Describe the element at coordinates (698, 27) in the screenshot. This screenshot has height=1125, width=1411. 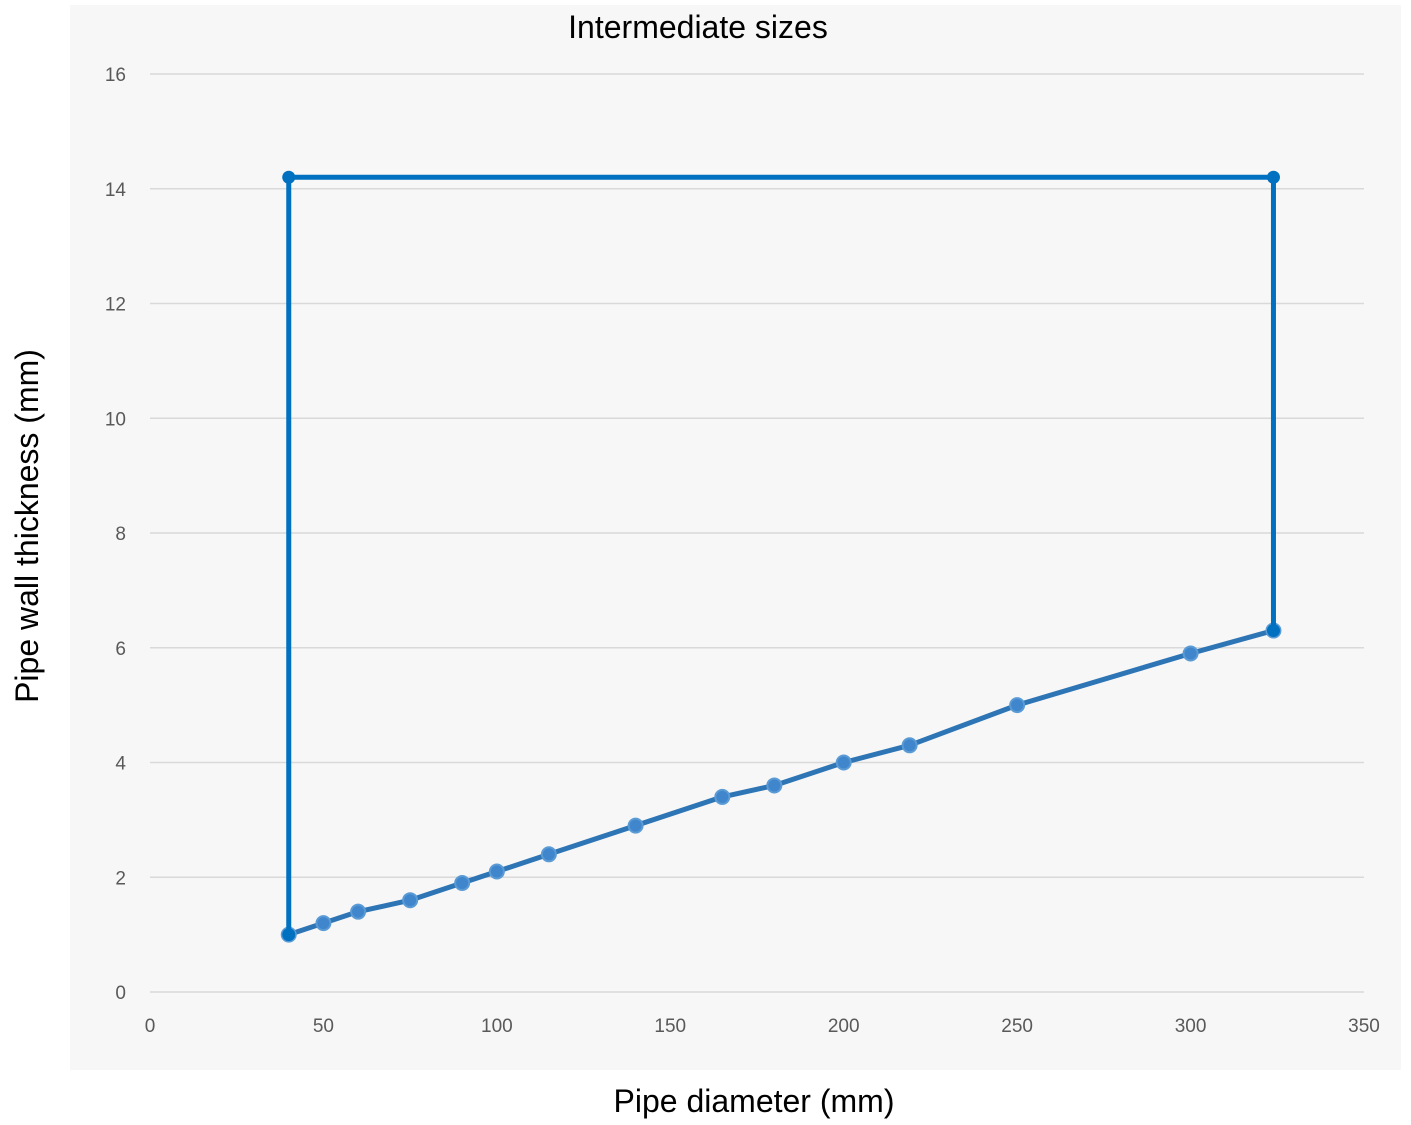
I see `chart-title: Intermediate sizes` at that location.